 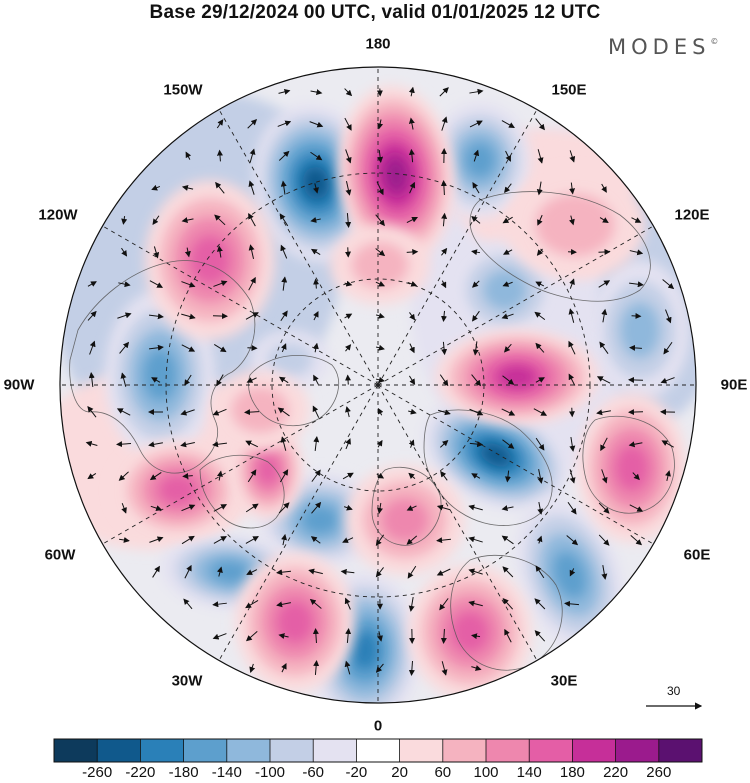 What do you see at coordinates (60, 555) in the screenshot?
I see `lon-label-60w: 60W` at bounding box center [60, 555].